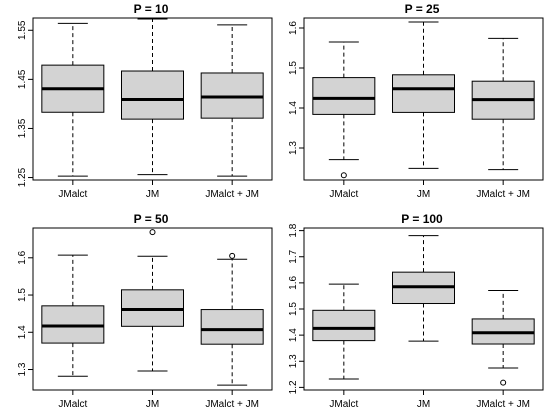 This screenshot has width=550, height=420. I want to click on y-tick-label: 1.25, so click(22, 177).